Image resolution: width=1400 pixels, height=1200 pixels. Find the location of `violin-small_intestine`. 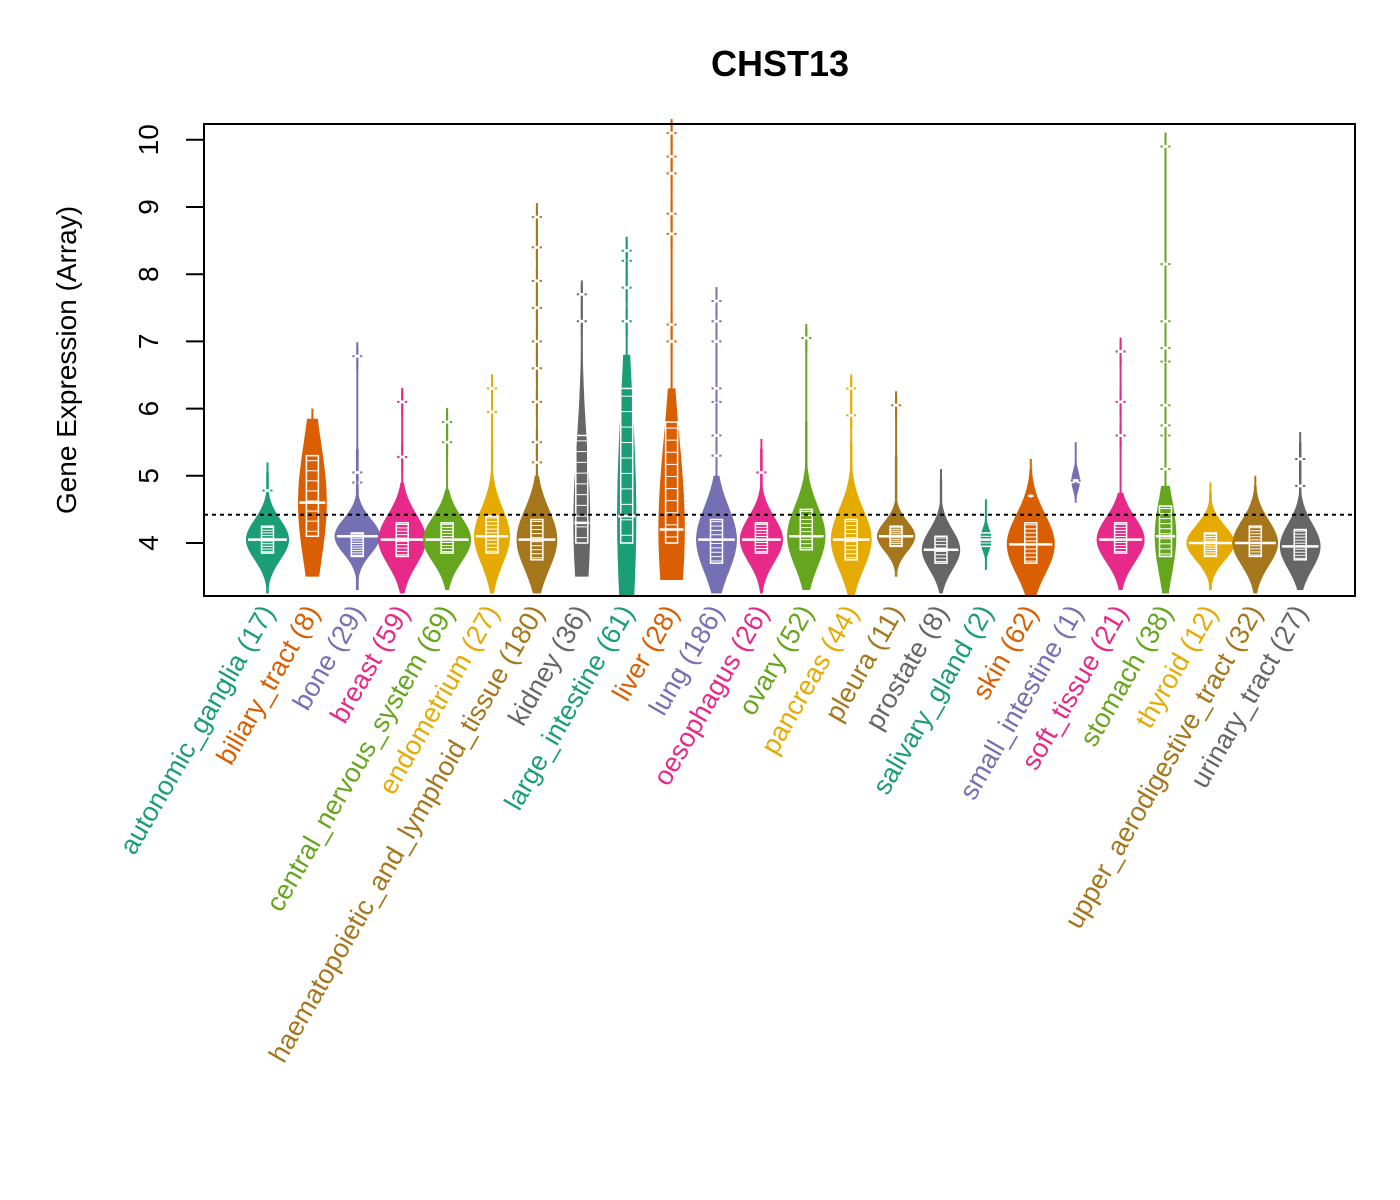

violin-small_intestine is located at coordinates (1075, 472).